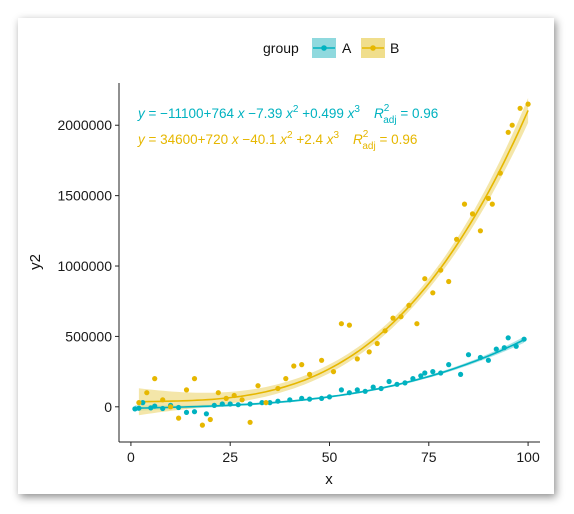 This screenshot has width=574, height=514. I want to click on x-tick-label: 25, so click(230, 457).